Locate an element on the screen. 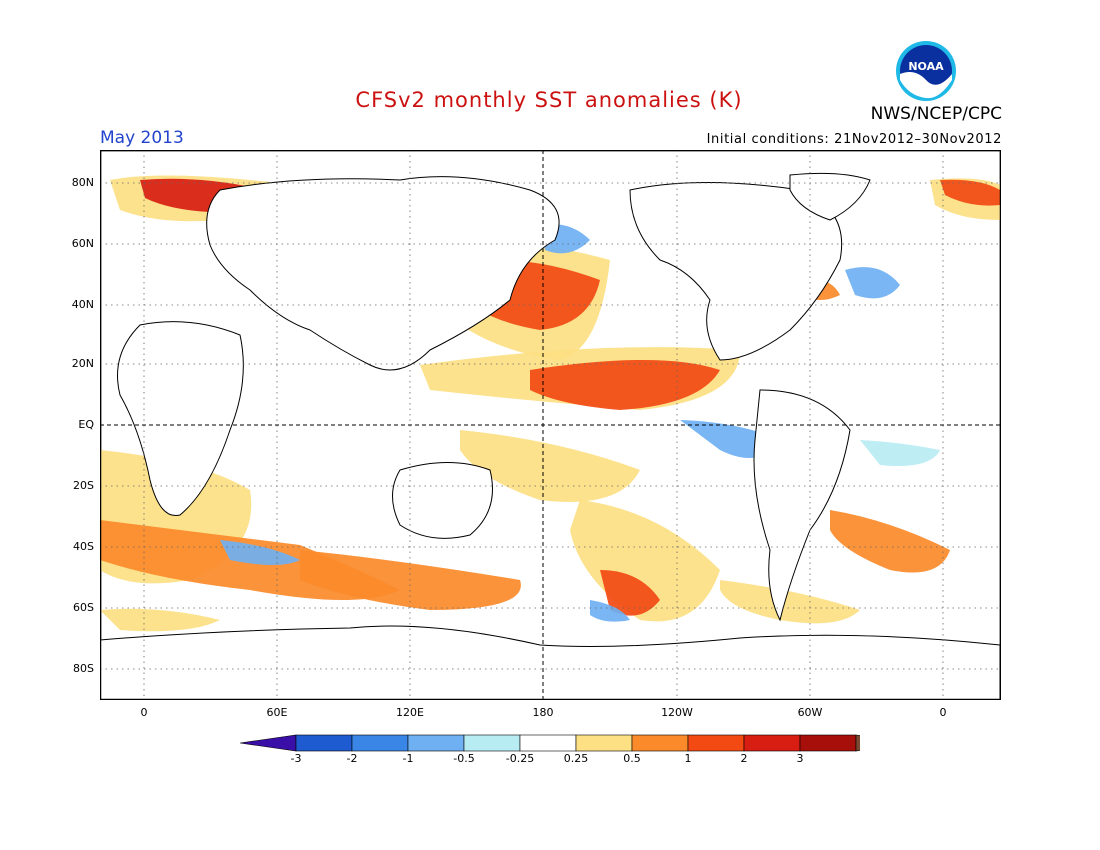 Image resolution: width=1100 pixels, height=850 pixels. agency-label: NWS/NCEP/CPC is located at coordinates (936, 114).